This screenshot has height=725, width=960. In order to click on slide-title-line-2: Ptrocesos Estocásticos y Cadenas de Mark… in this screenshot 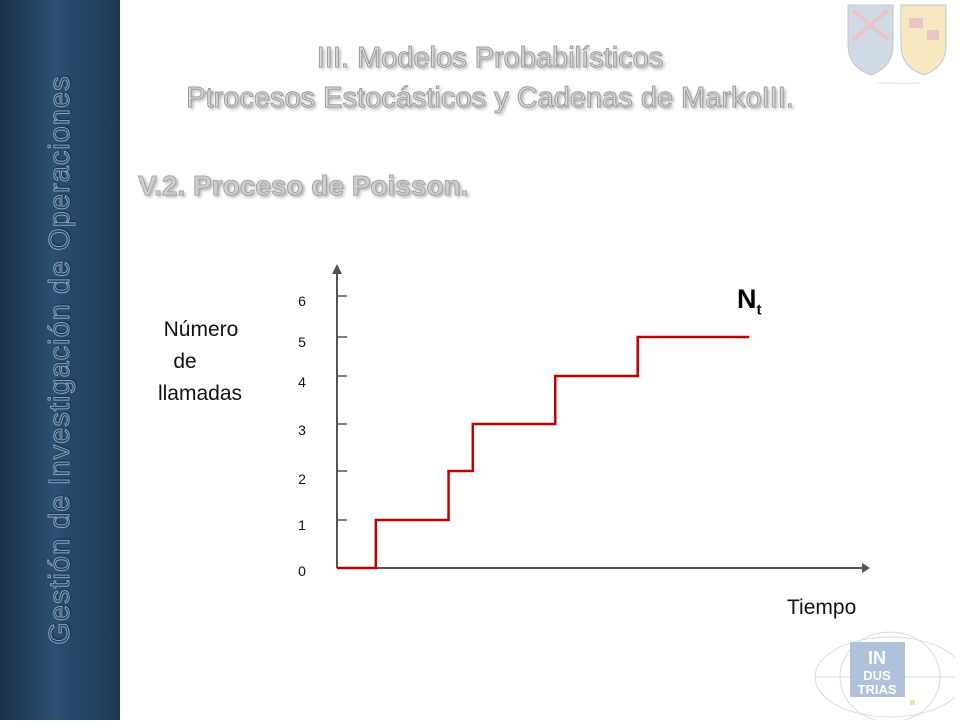, I will do `click(490, 98)`.